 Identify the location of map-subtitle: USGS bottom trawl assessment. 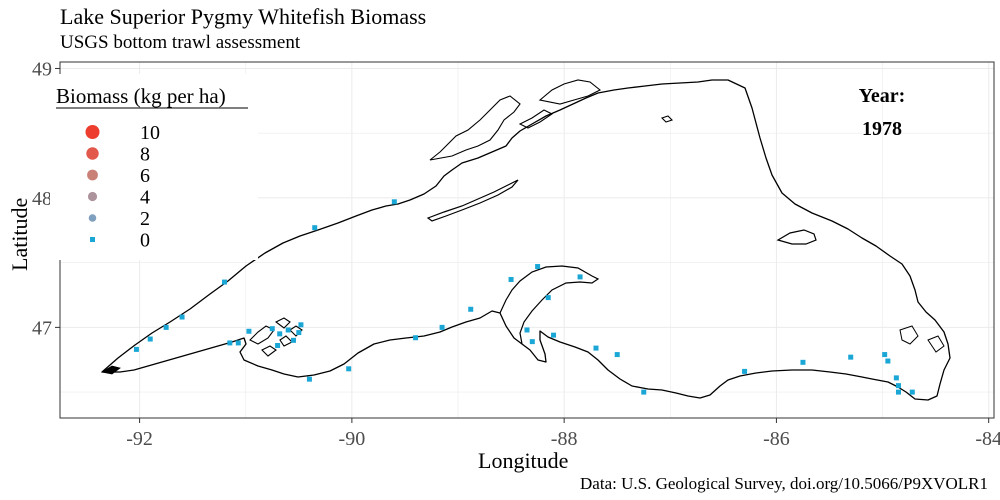
(180, 42).